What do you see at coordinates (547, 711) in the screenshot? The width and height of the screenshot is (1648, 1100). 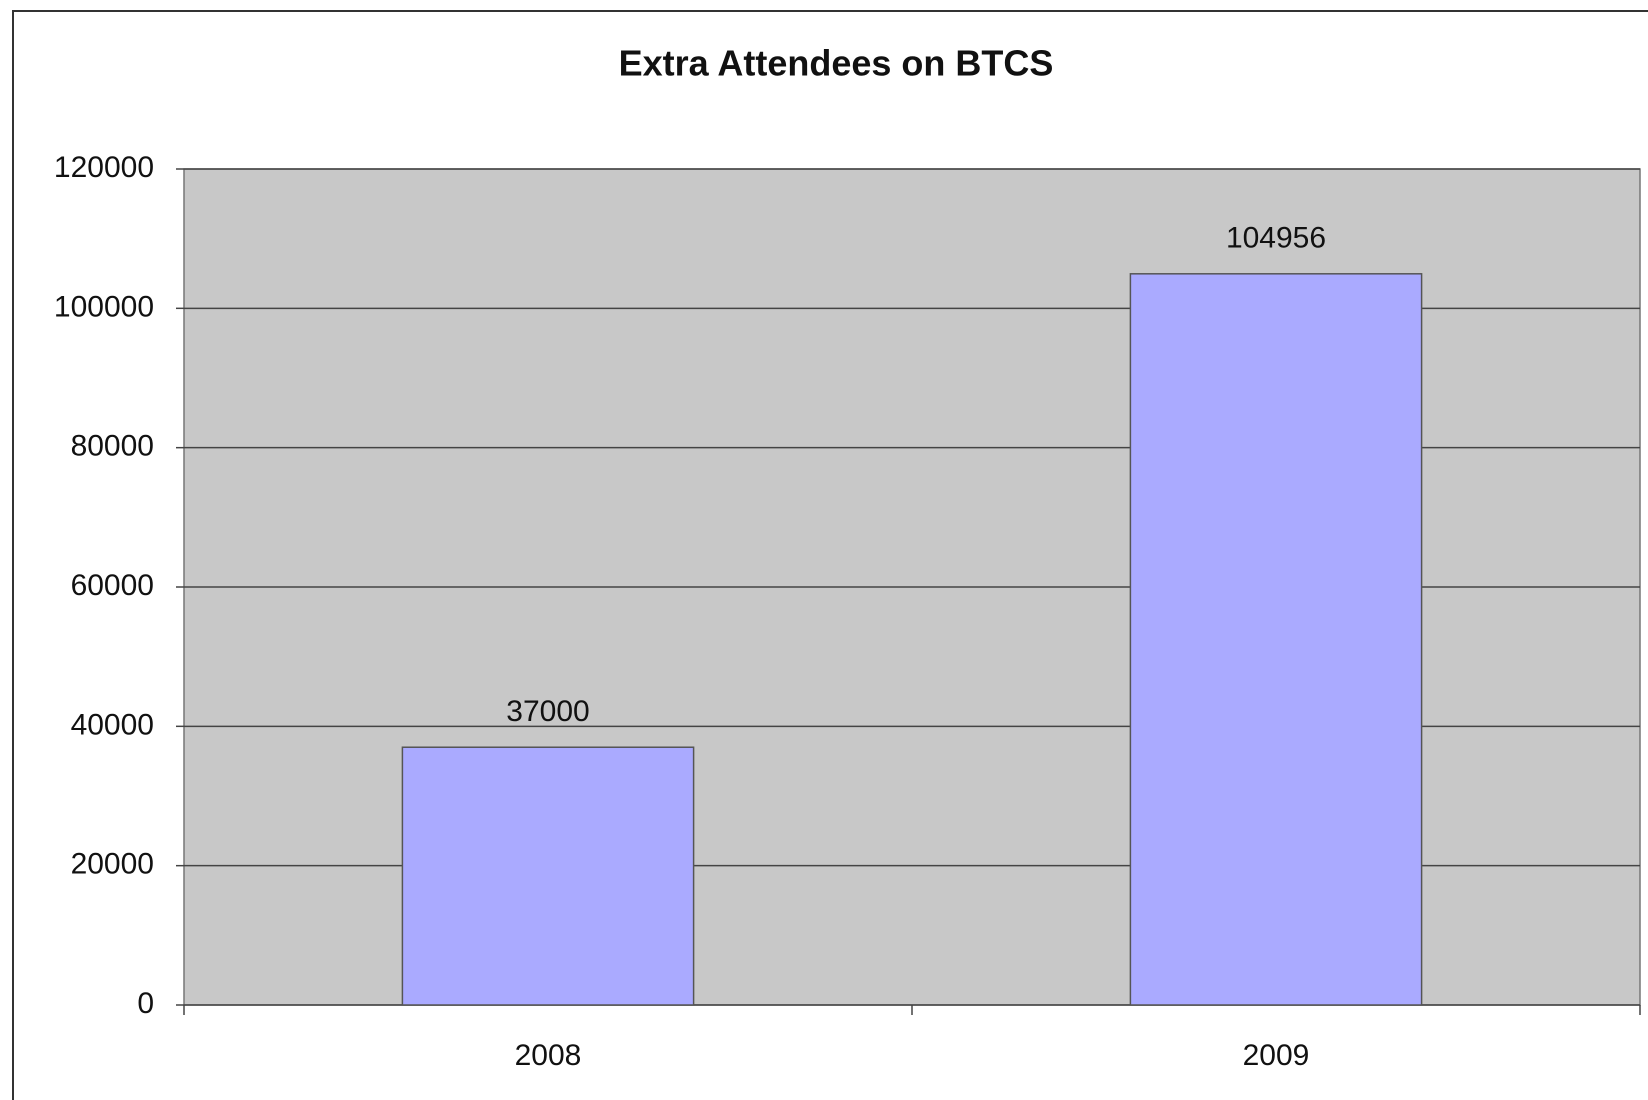 I see `data-label: 37000` at bounding box center [547, 711].